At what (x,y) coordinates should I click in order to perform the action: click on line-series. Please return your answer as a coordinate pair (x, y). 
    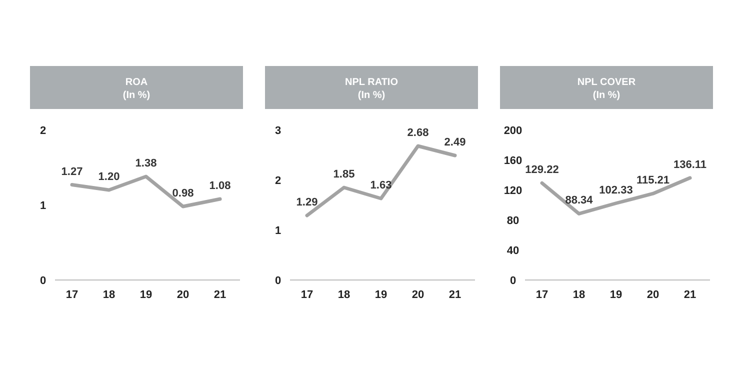
    Looking at the image, I should click on (616, 196).